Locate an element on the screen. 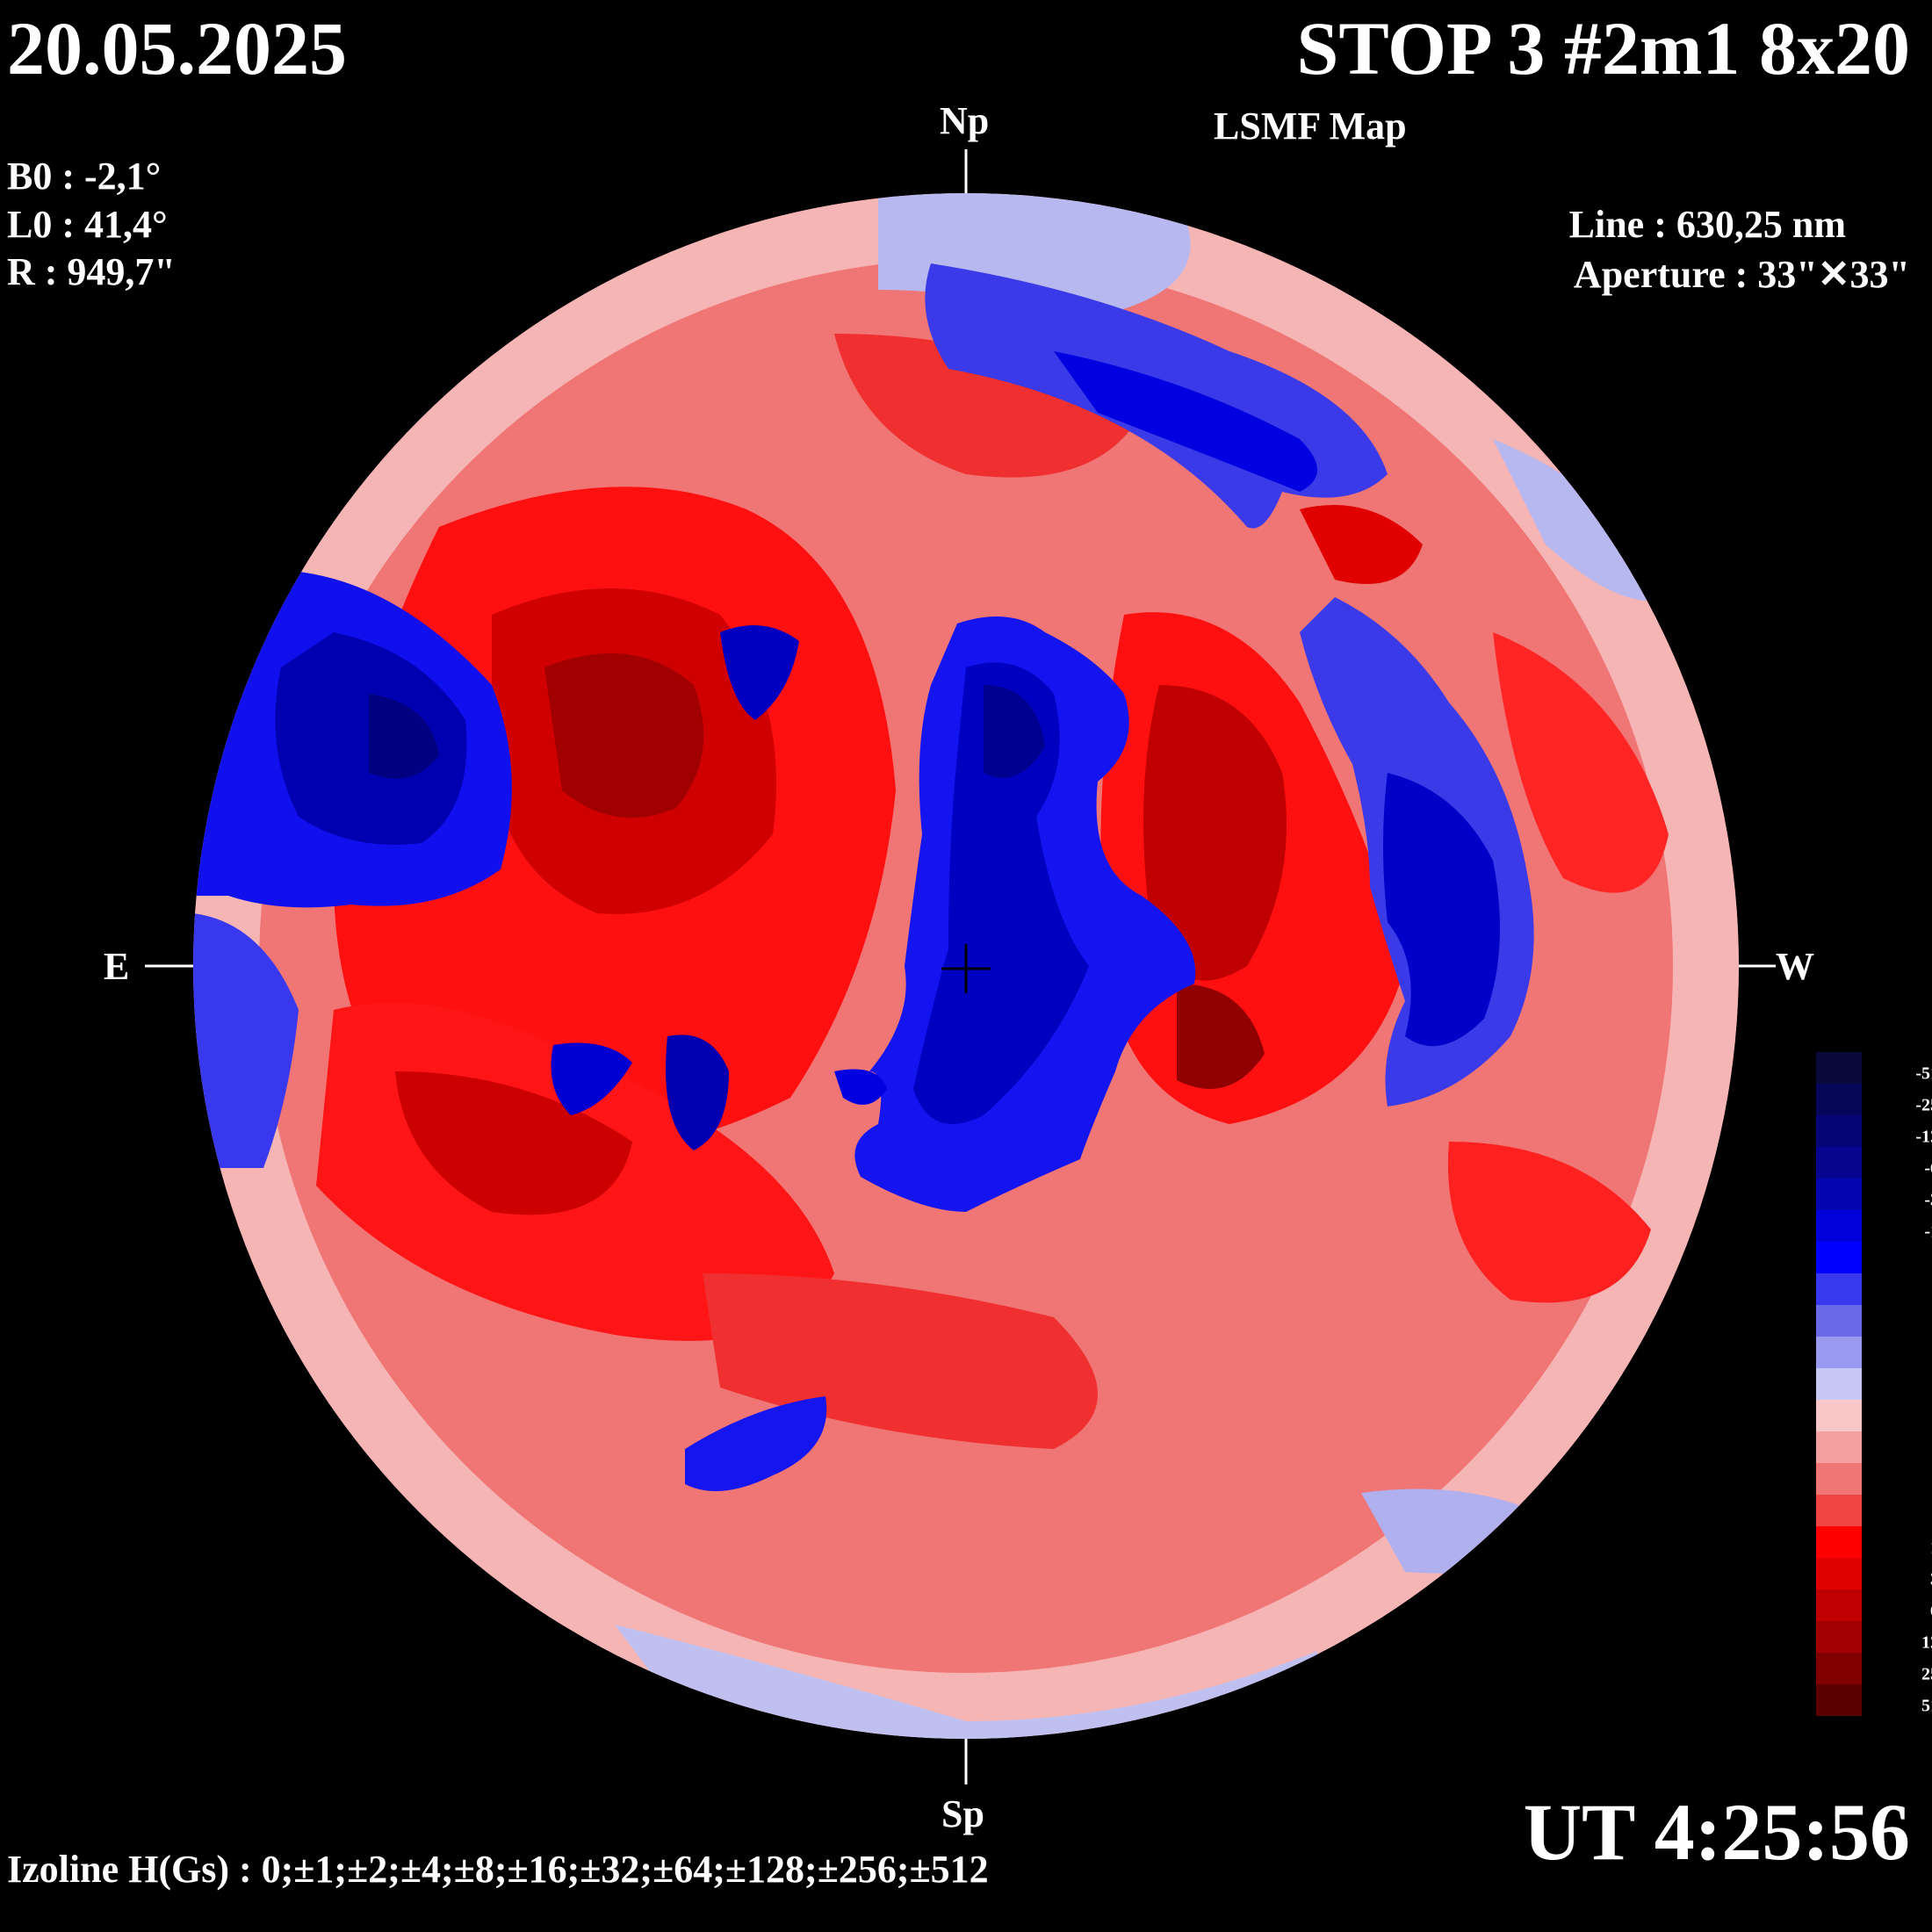 This screenshot has width=1932, height=1932. compass-east: E is located at coordinates (117, 967).